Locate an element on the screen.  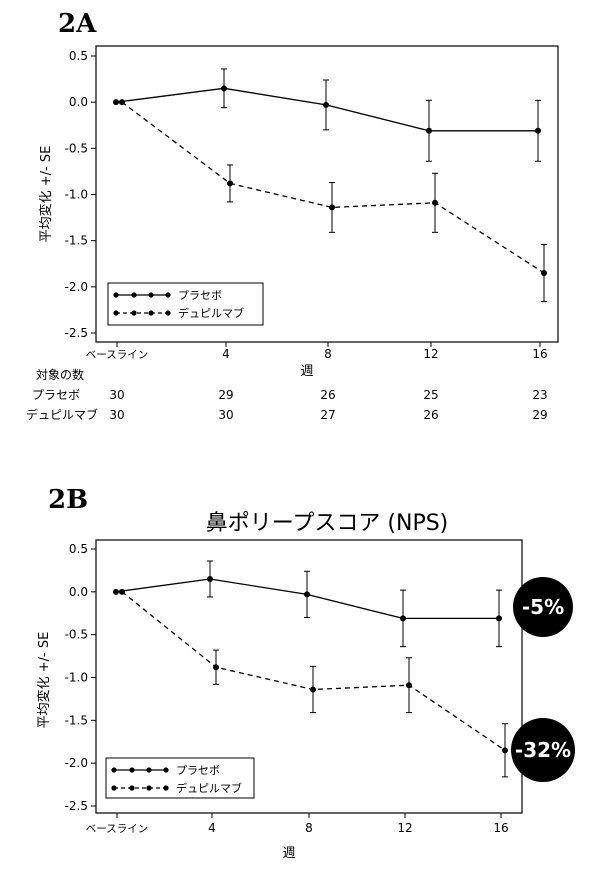
badge-label: -32% is located at coordinates (543, 750).